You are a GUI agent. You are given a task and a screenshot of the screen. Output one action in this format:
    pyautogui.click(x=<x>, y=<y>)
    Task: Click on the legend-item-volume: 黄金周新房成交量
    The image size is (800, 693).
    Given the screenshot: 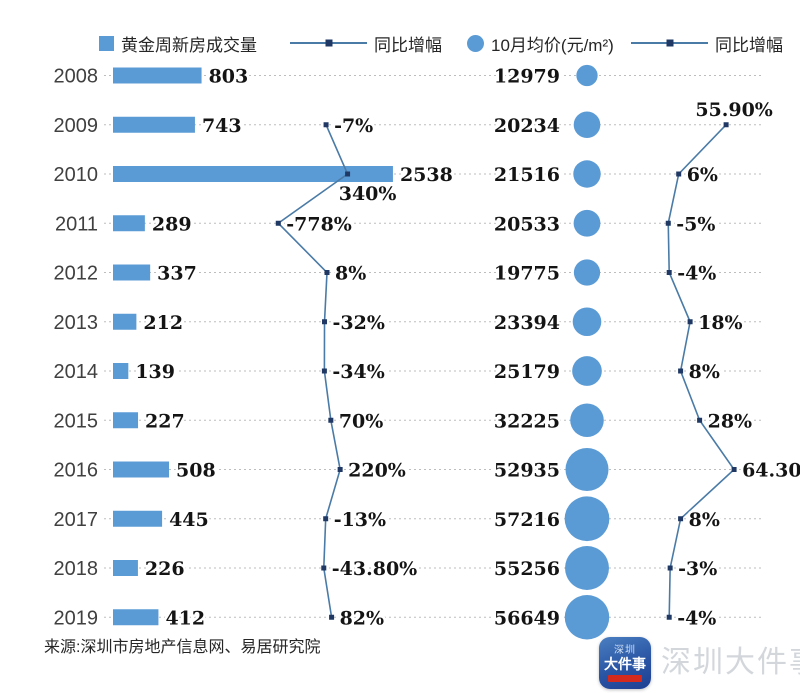 What is the action you would take?
    pyautogui.click(x=178, y=44)
    